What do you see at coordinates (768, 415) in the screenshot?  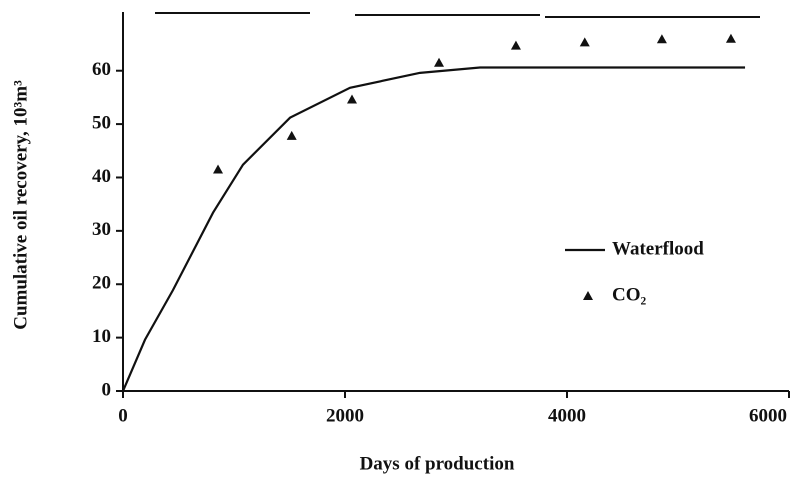 I see `x-tick-label: 6000` at bounding box center [768, 415].